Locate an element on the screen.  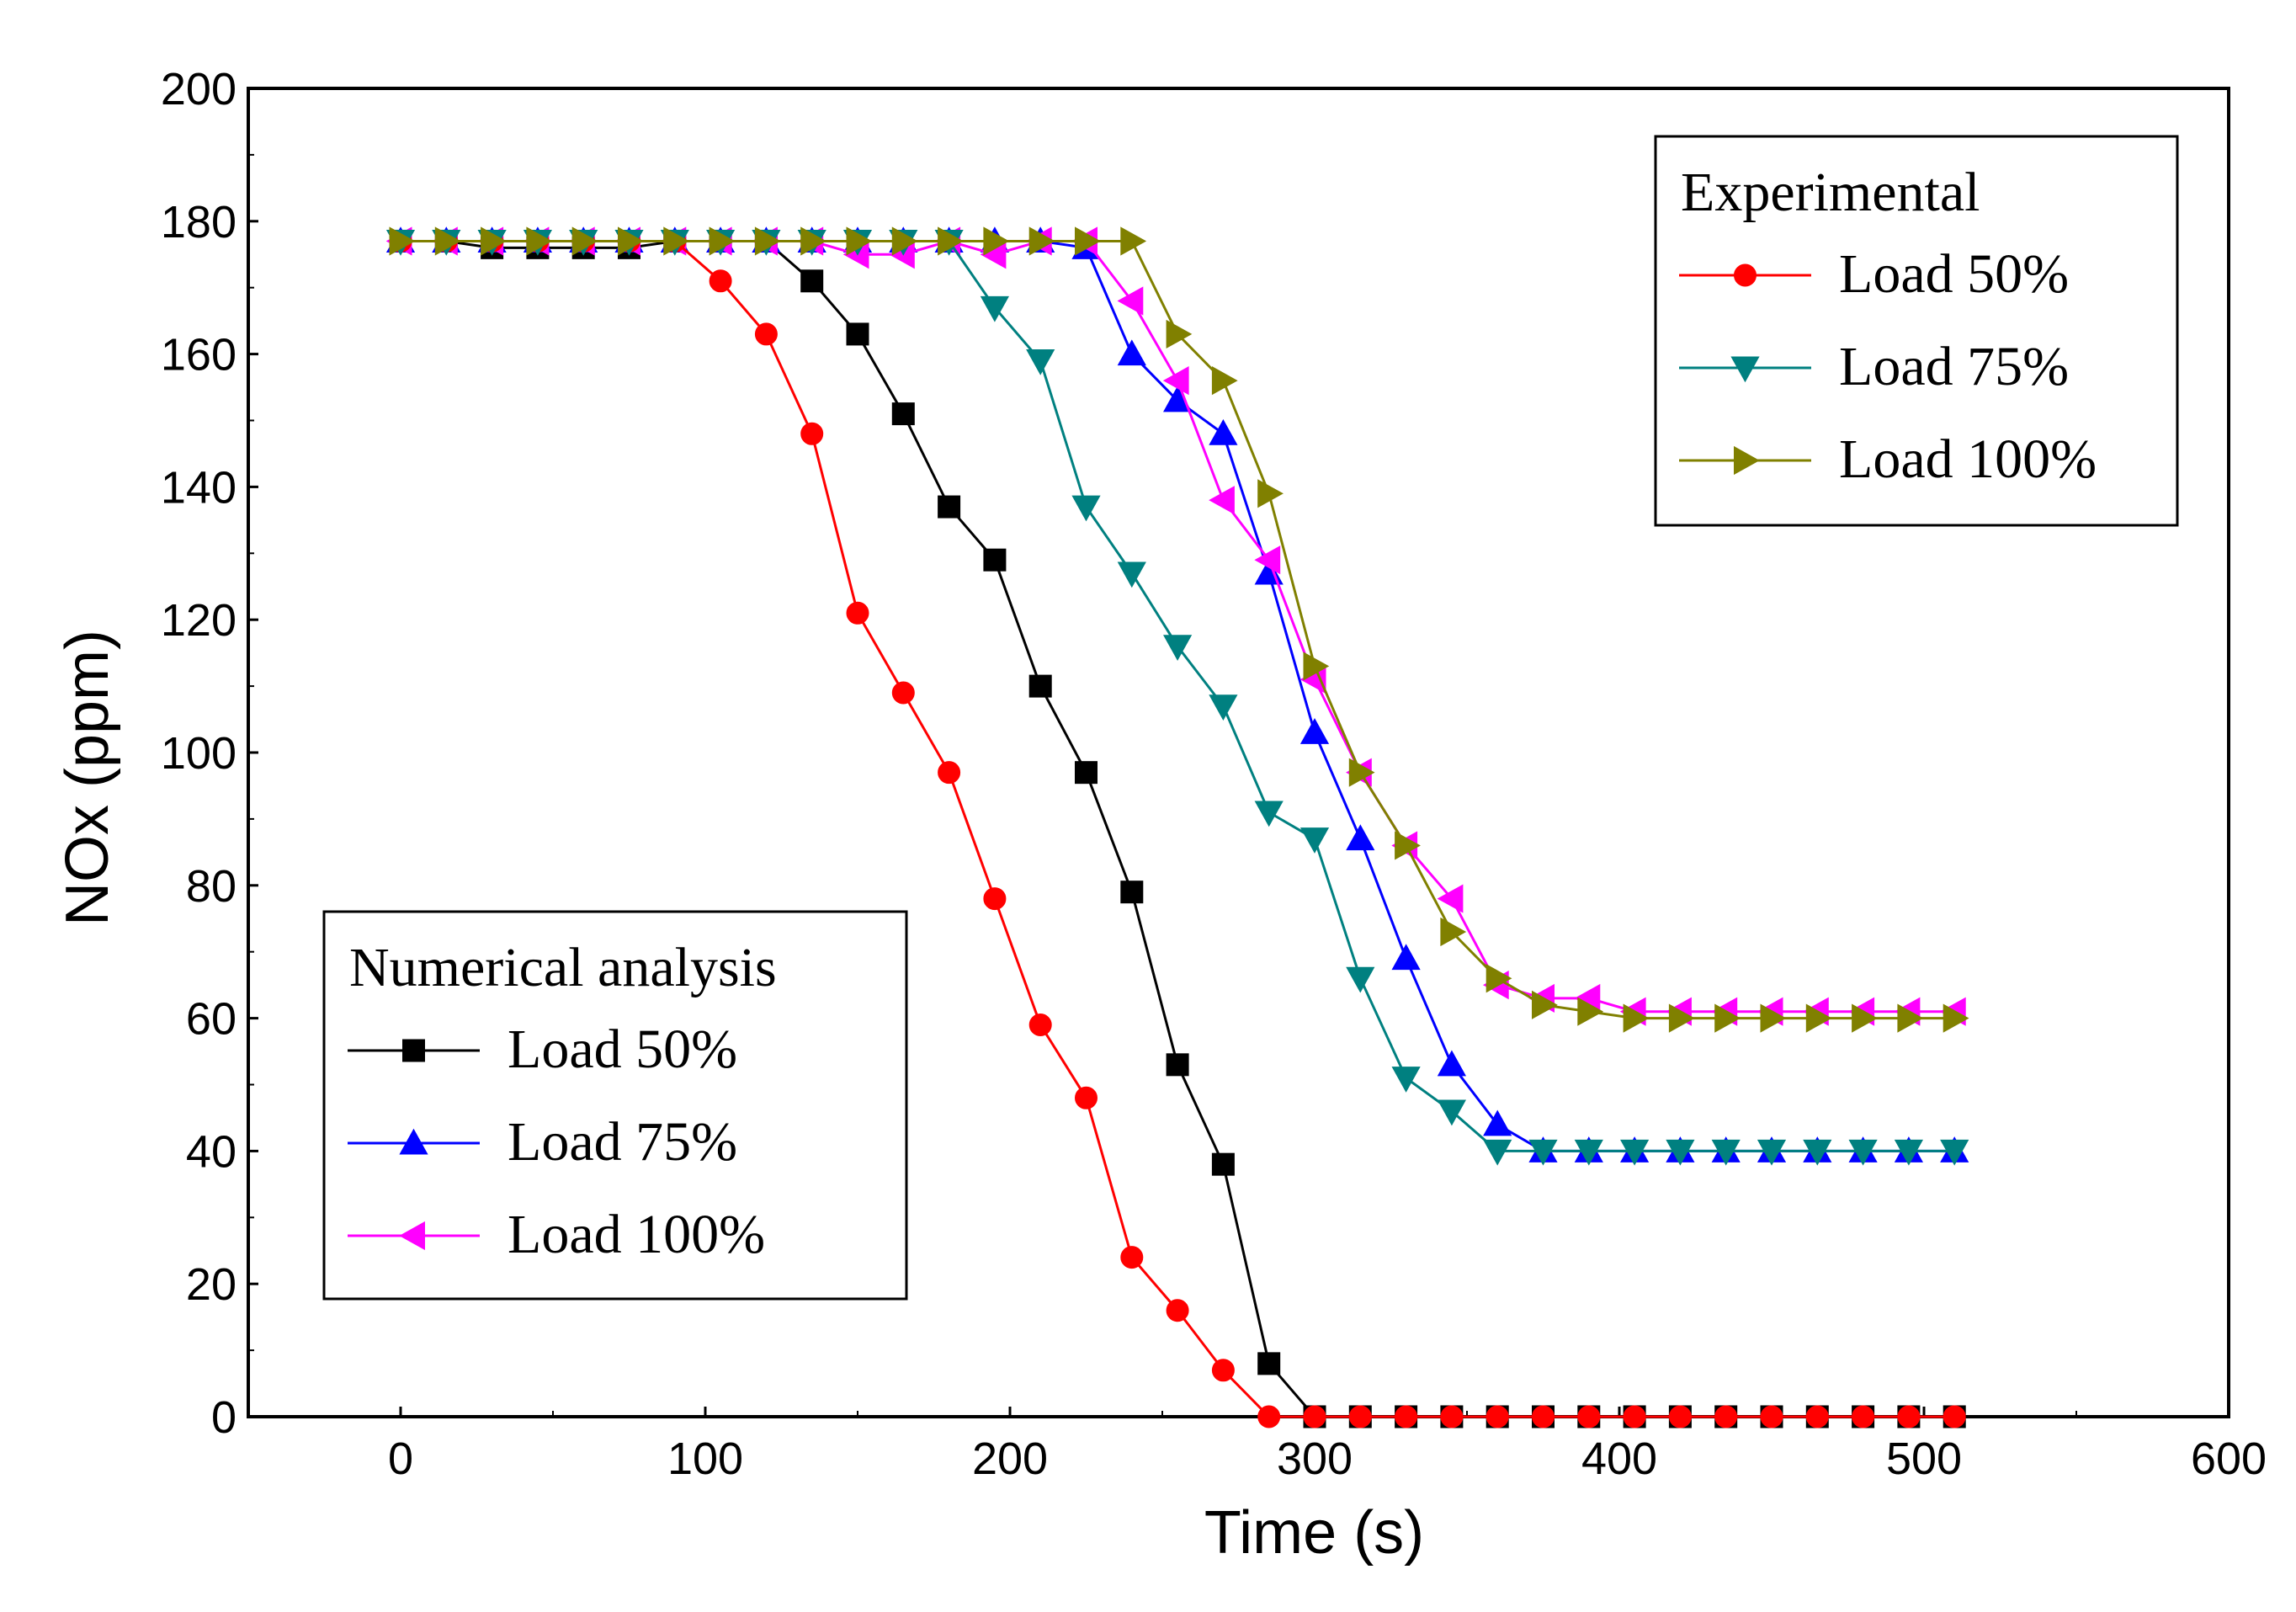
y-tick-label: 60 is located at coordinates (211, 1019).